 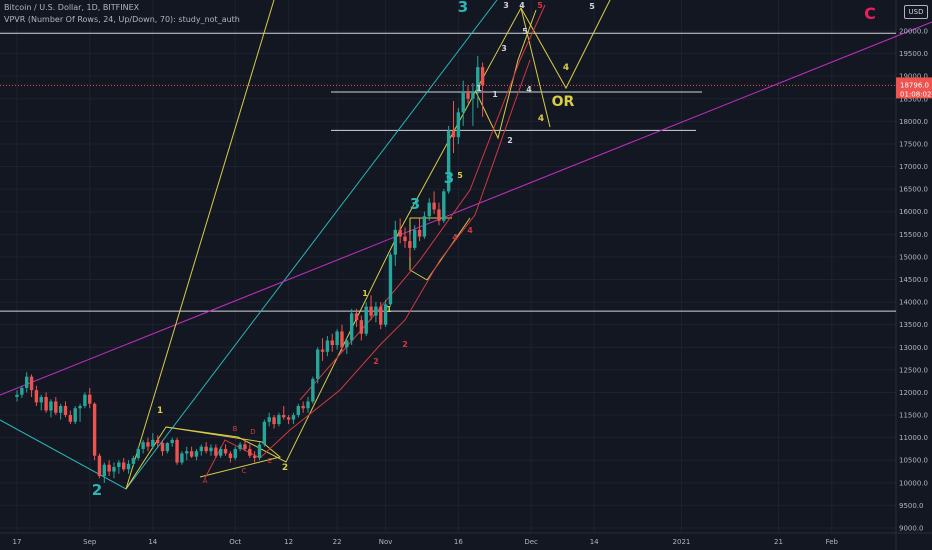 What do you see at coordinates (270, 461) in the screenshot?
I see `wave-label: E` at bounding box center [270, 461].